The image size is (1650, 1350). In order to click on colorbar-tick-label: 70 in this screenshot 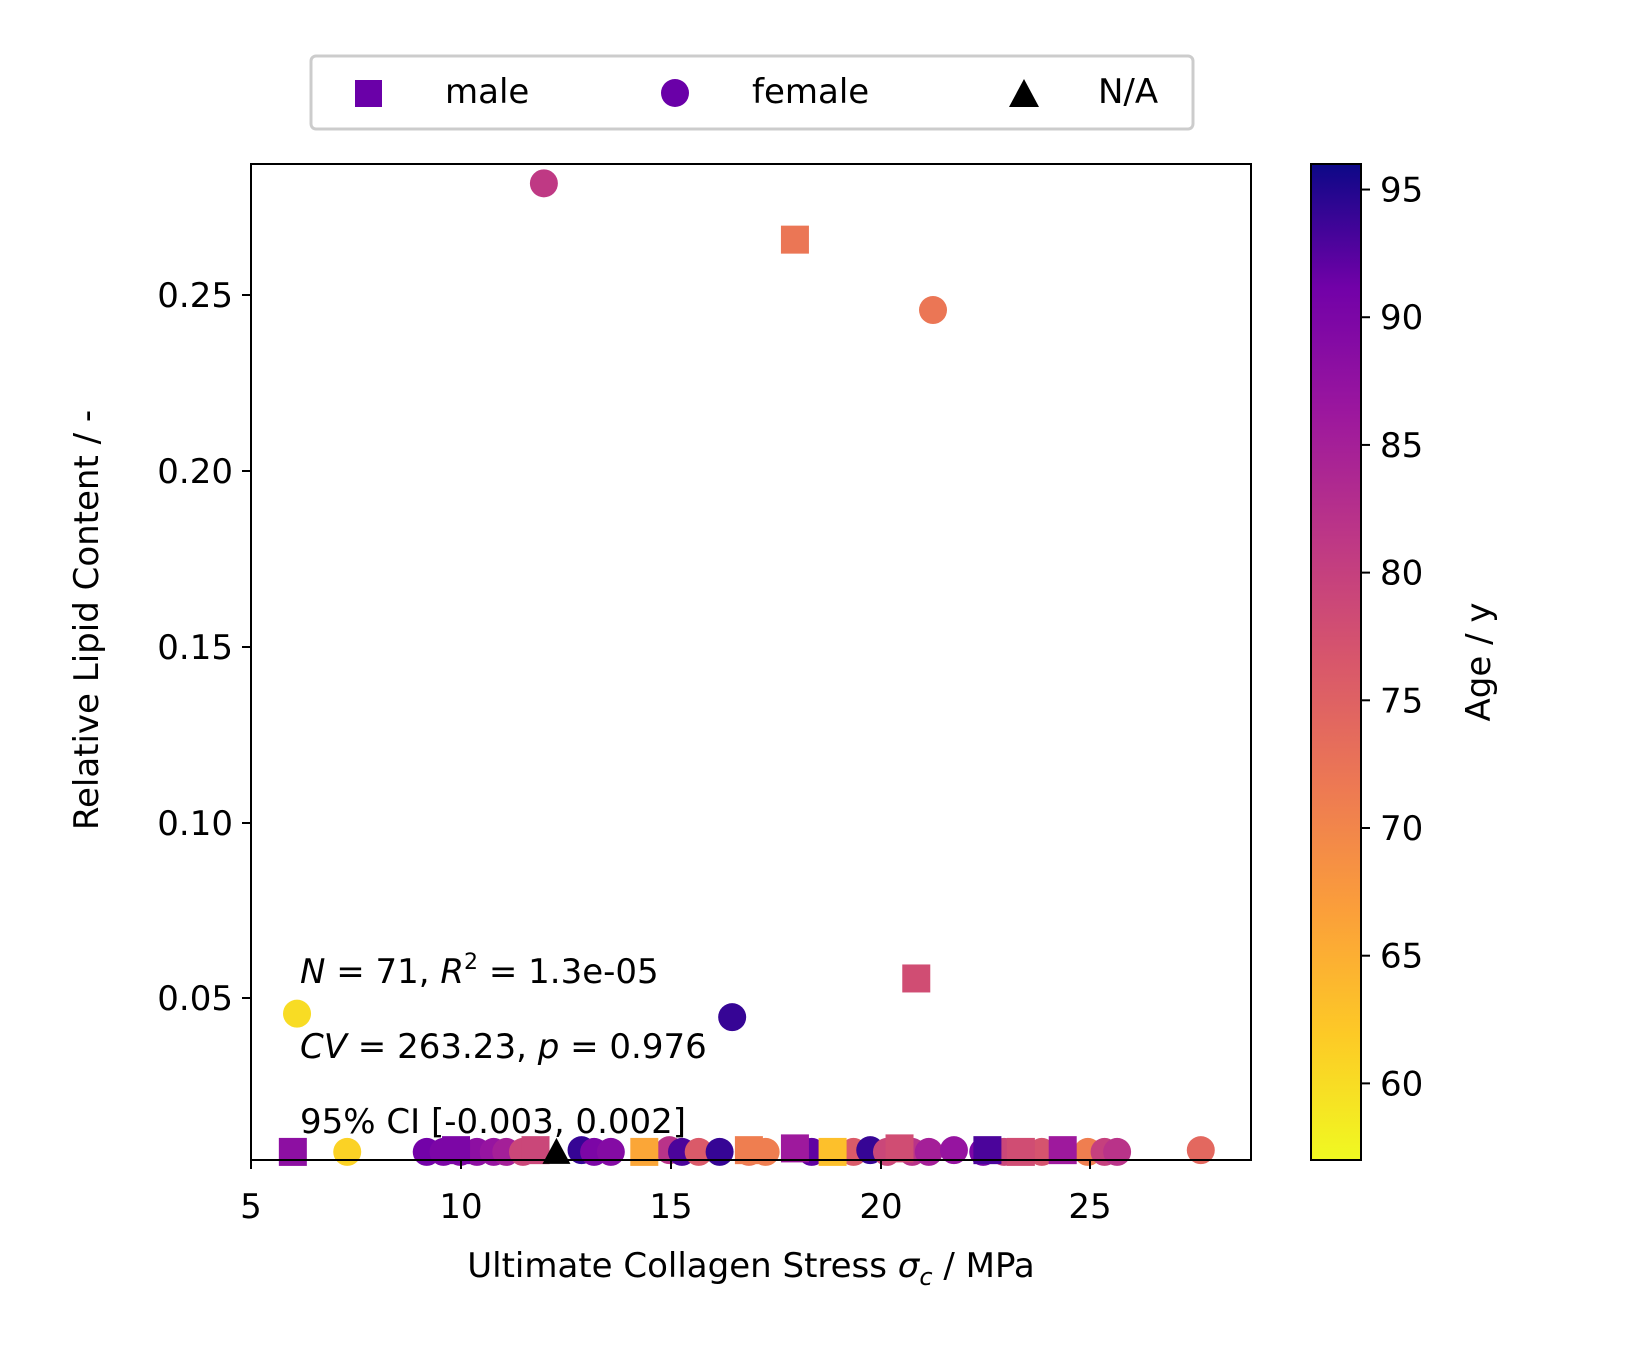, I will do `click(1401, 829)`.